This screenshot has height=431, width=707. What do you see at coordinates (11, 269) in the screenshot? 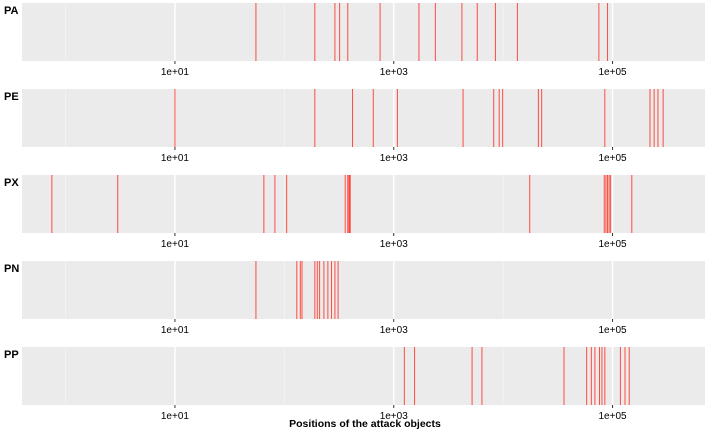
I see `panel-label: PN` at bounding box center [11, 269].